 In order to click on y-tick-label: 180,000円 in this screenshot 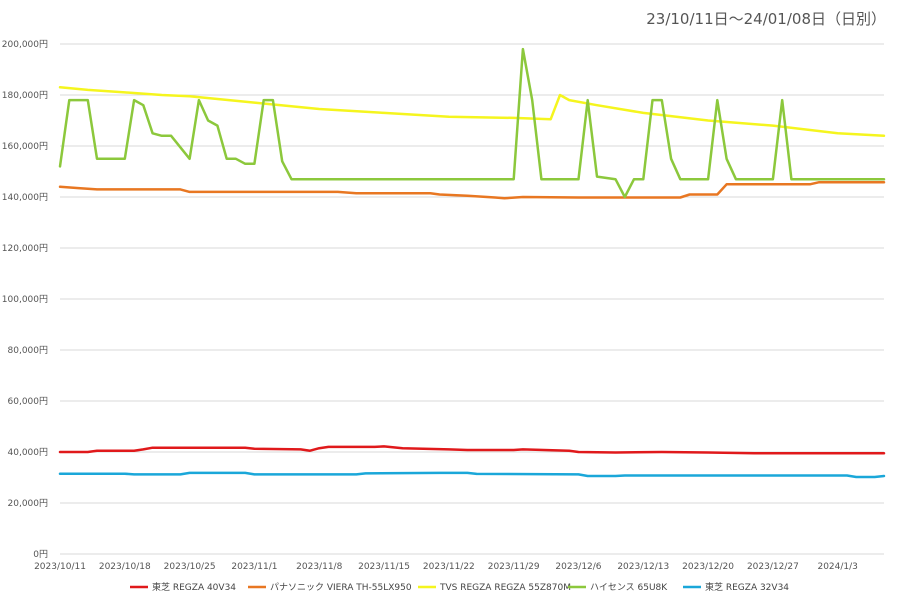, I will do `click(25, 95)`.